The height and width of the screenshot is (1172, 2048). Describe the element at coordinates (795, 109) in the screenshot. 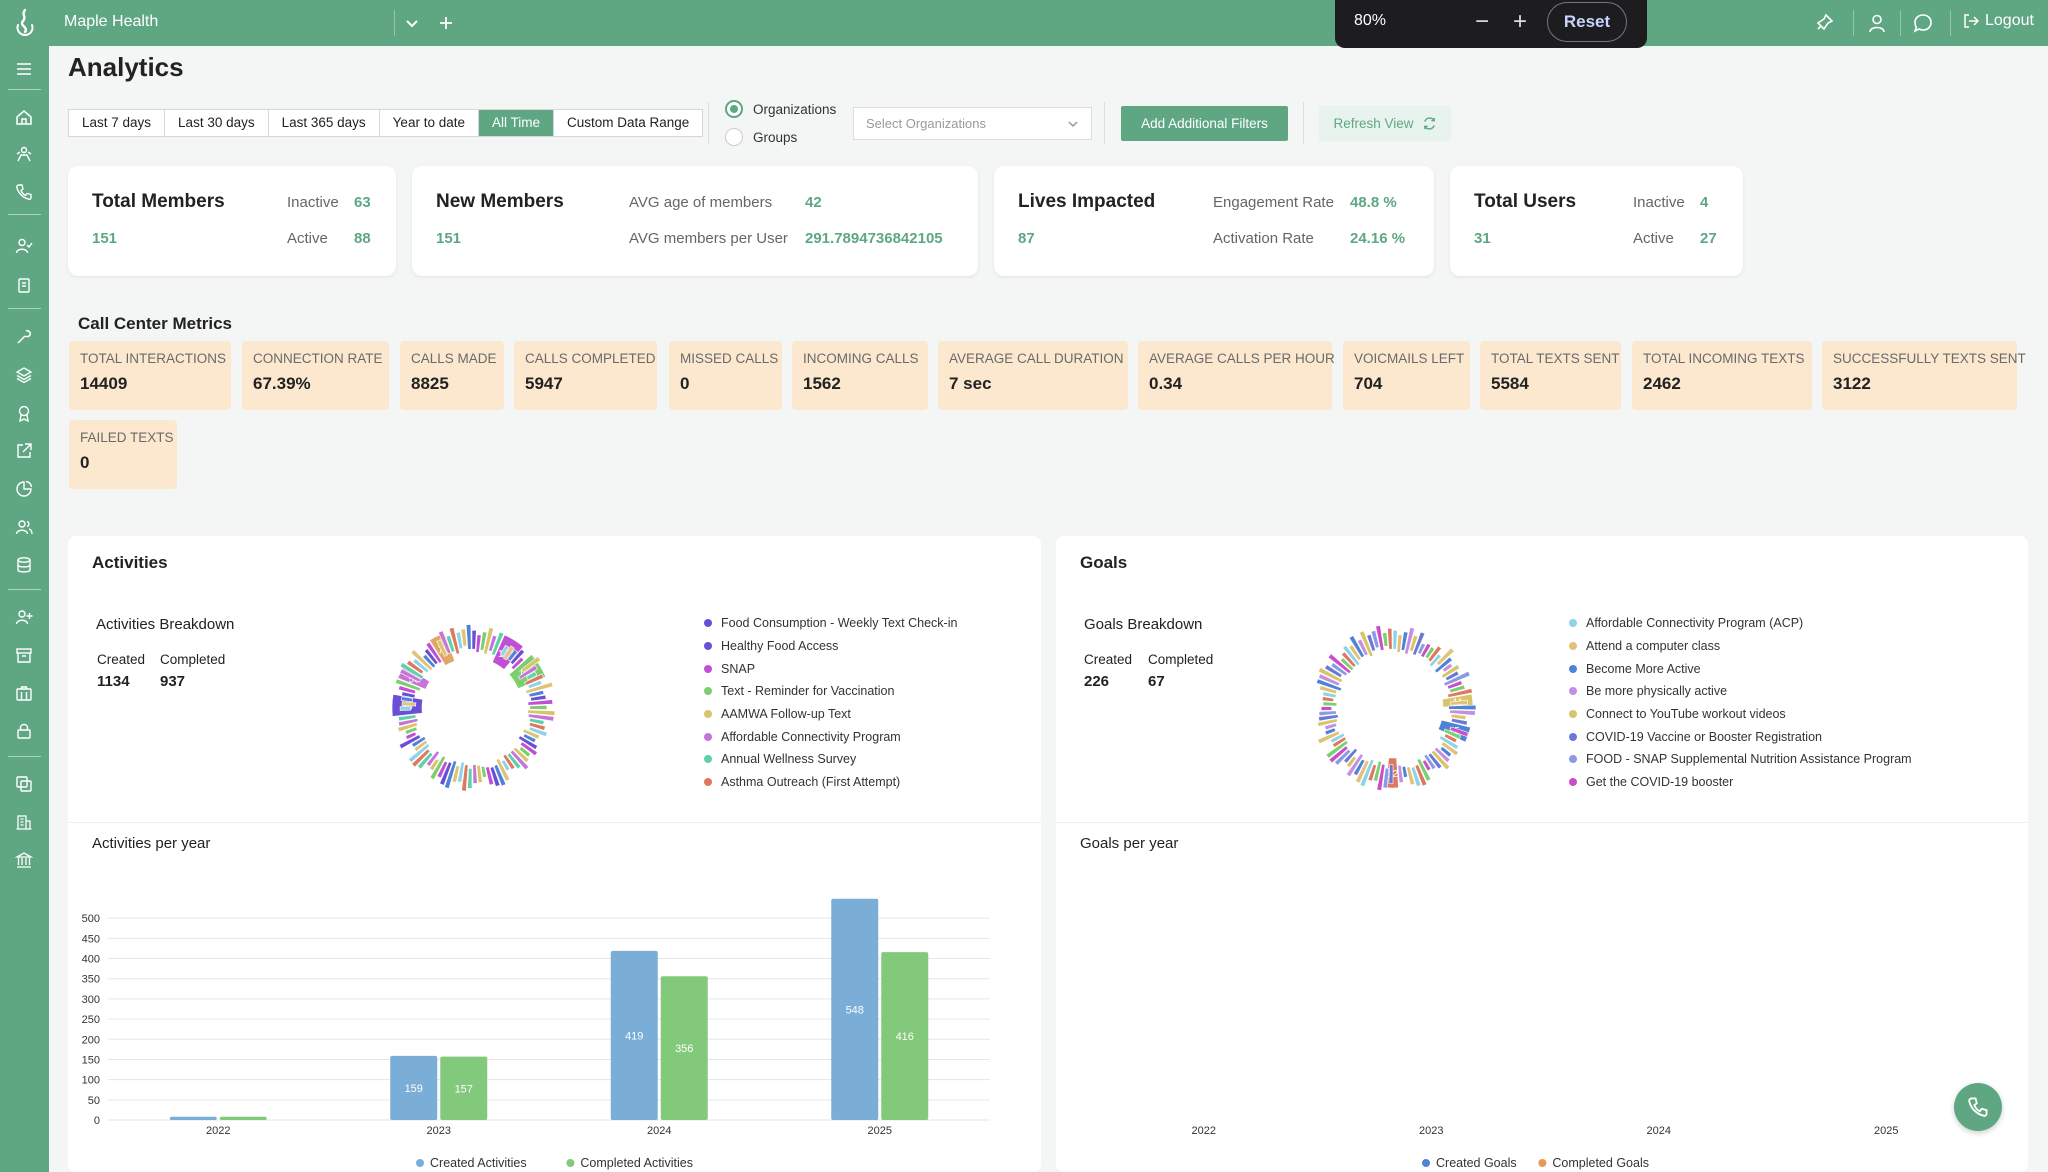

I see `radio-organizations-label: Organizations` at that location.